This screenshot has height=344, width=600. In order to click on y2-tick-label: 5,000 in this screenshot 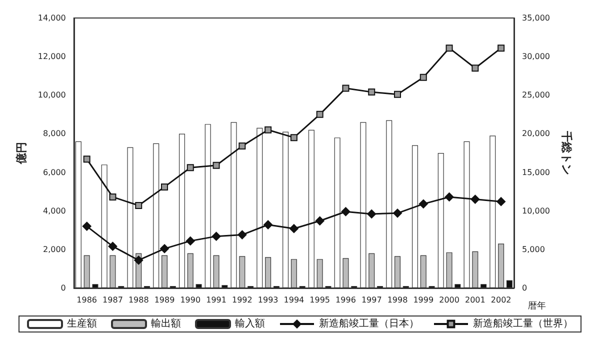, I will do `click(533, 249)`.